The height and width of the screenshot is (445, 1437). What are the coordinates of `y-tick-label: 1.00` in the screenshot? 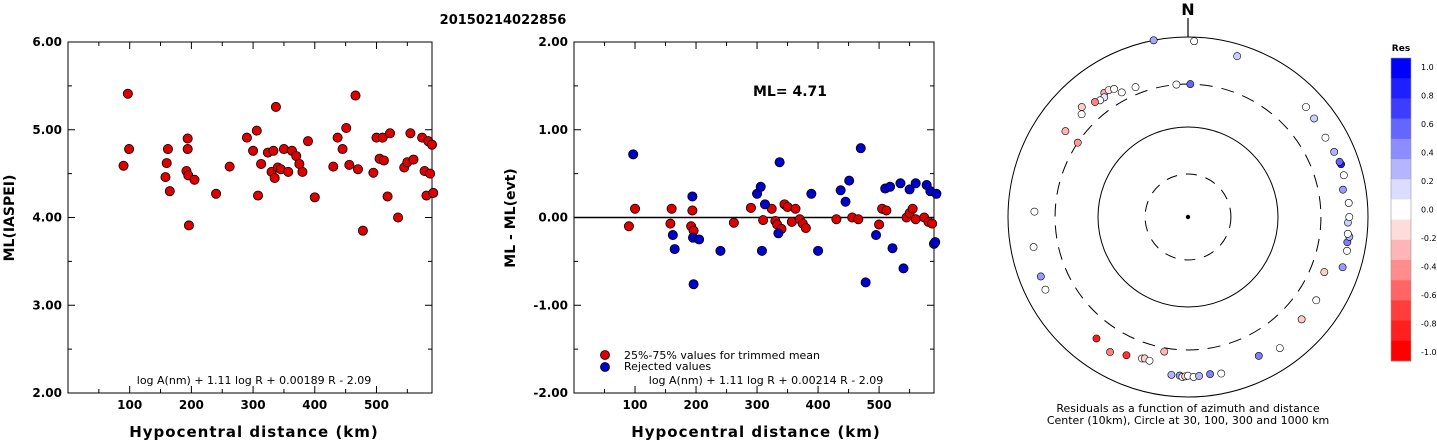 It's located at (553, 130).